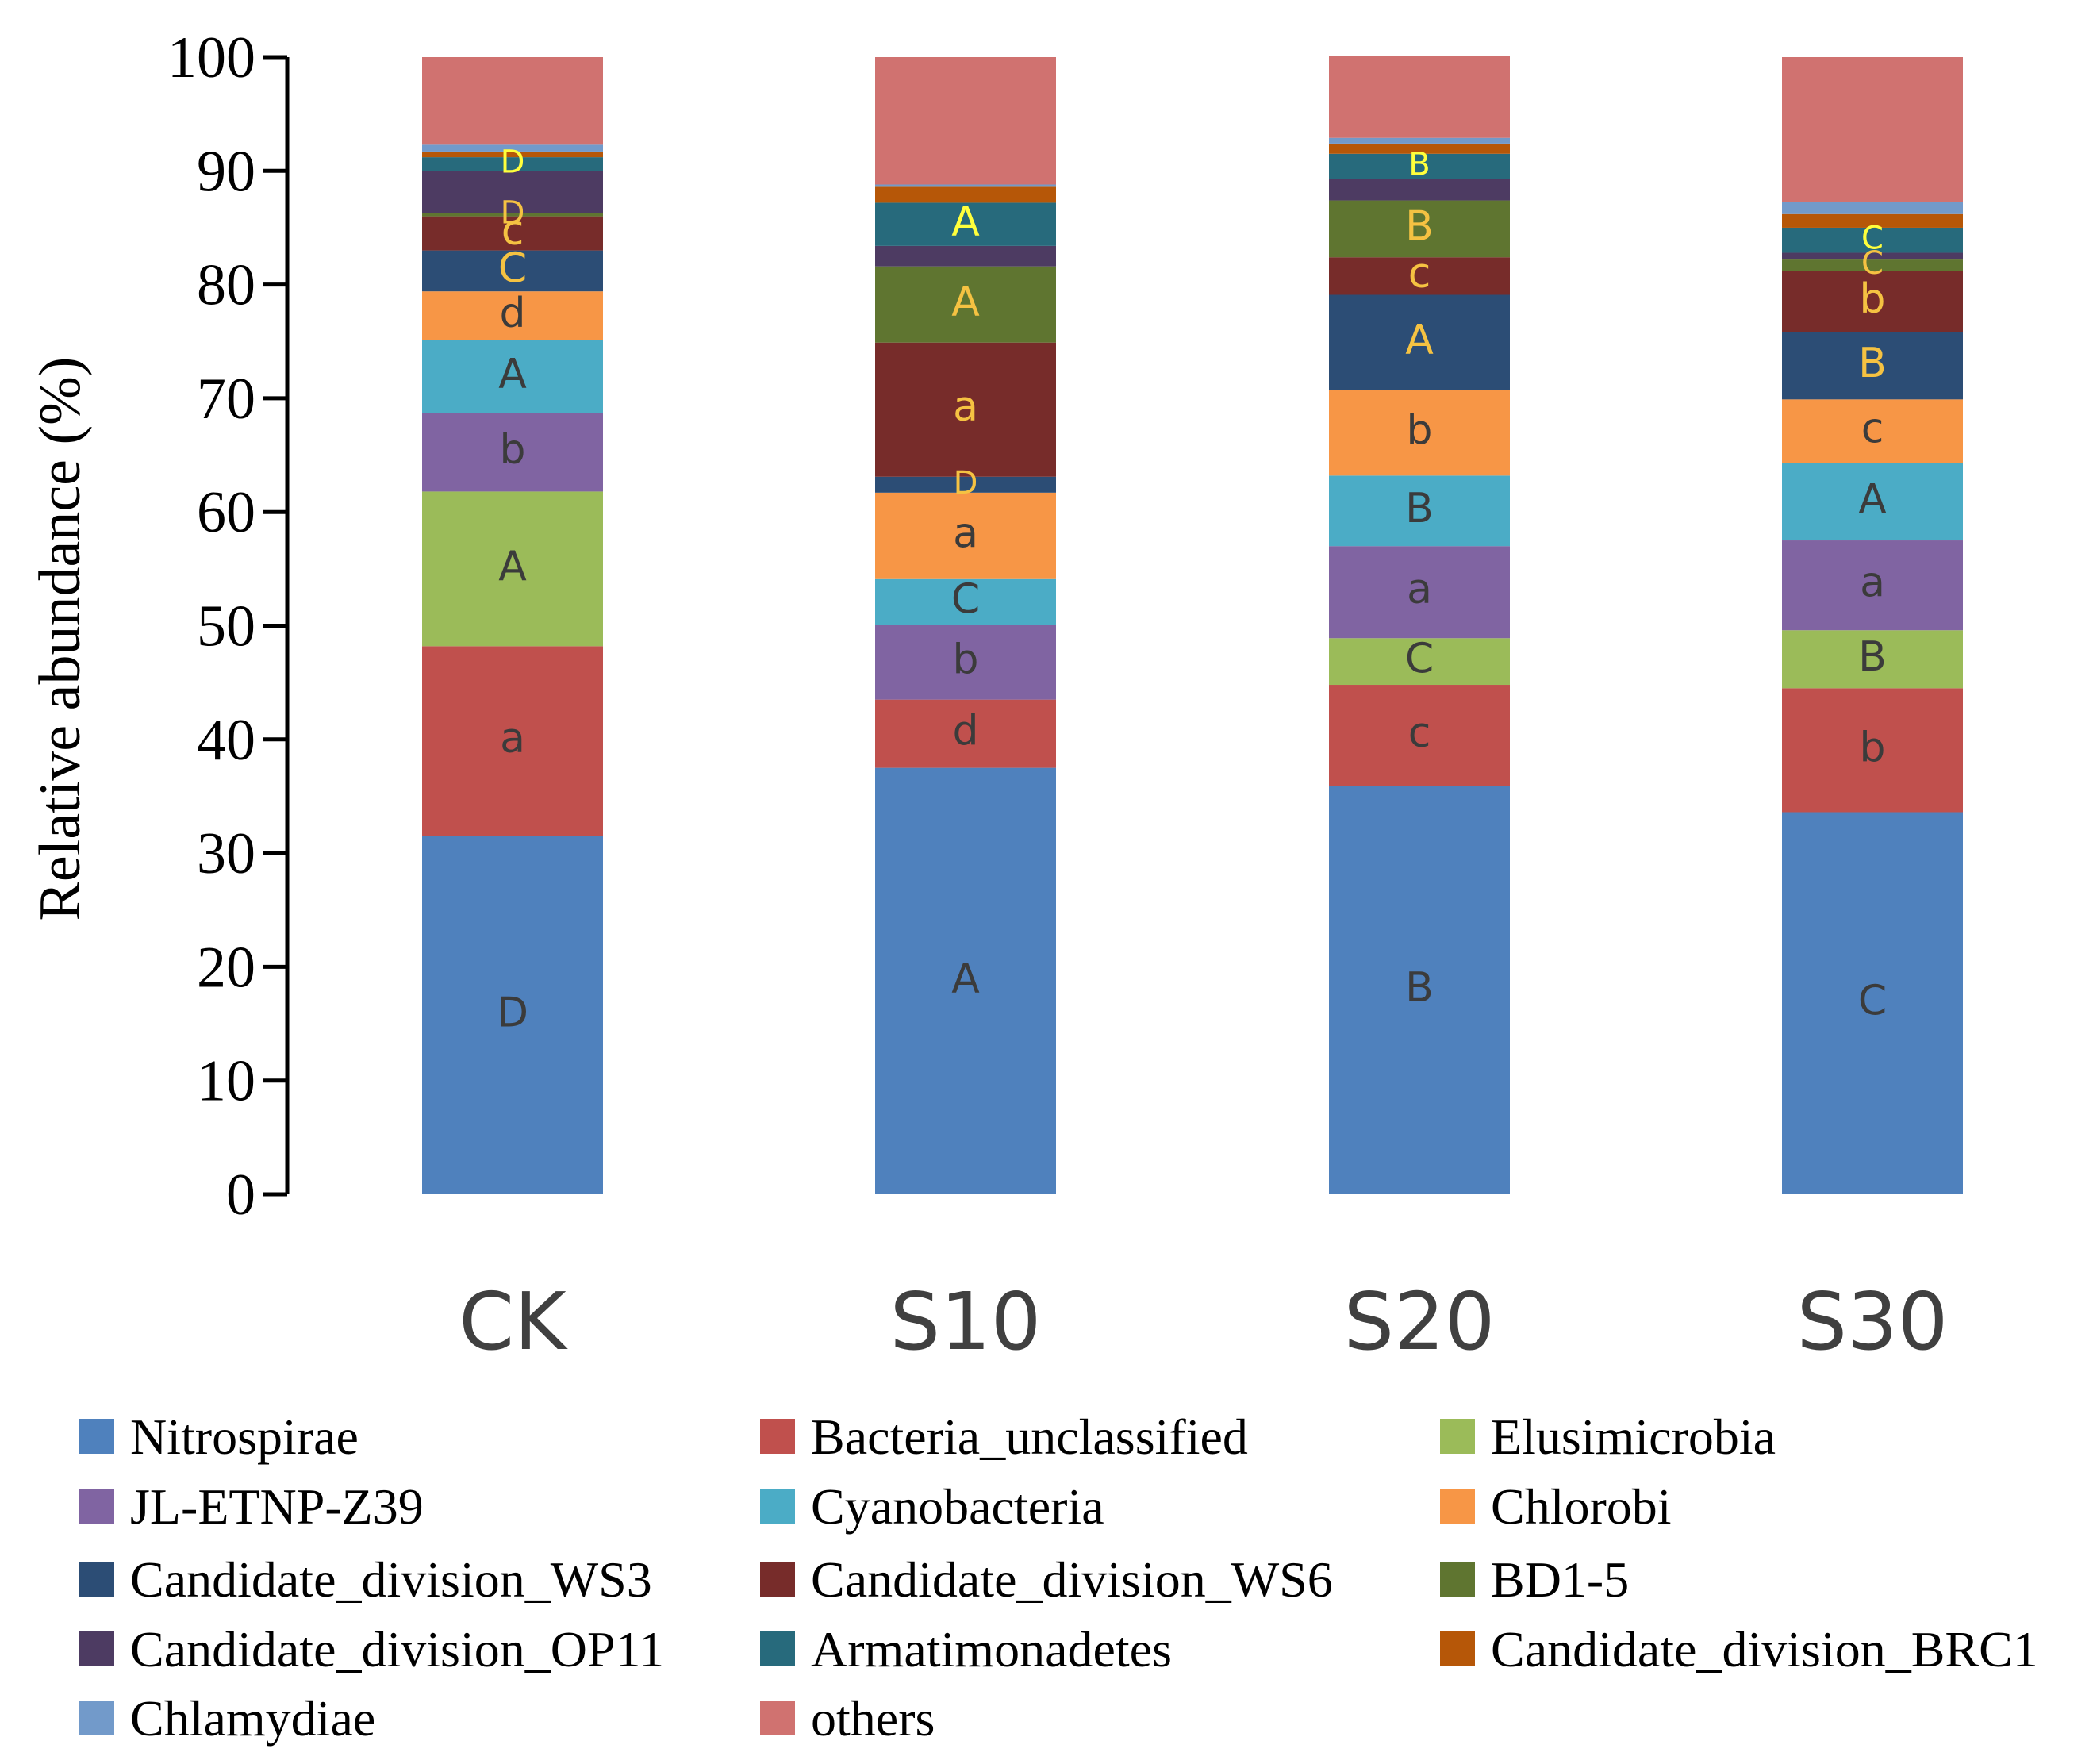 This screenshot has width=2093, height=1764. What do you see at coordinates (240, 1195) in the screenshot?
I see `y-tick-label-0: 0` at bounding box center [240, 1195].